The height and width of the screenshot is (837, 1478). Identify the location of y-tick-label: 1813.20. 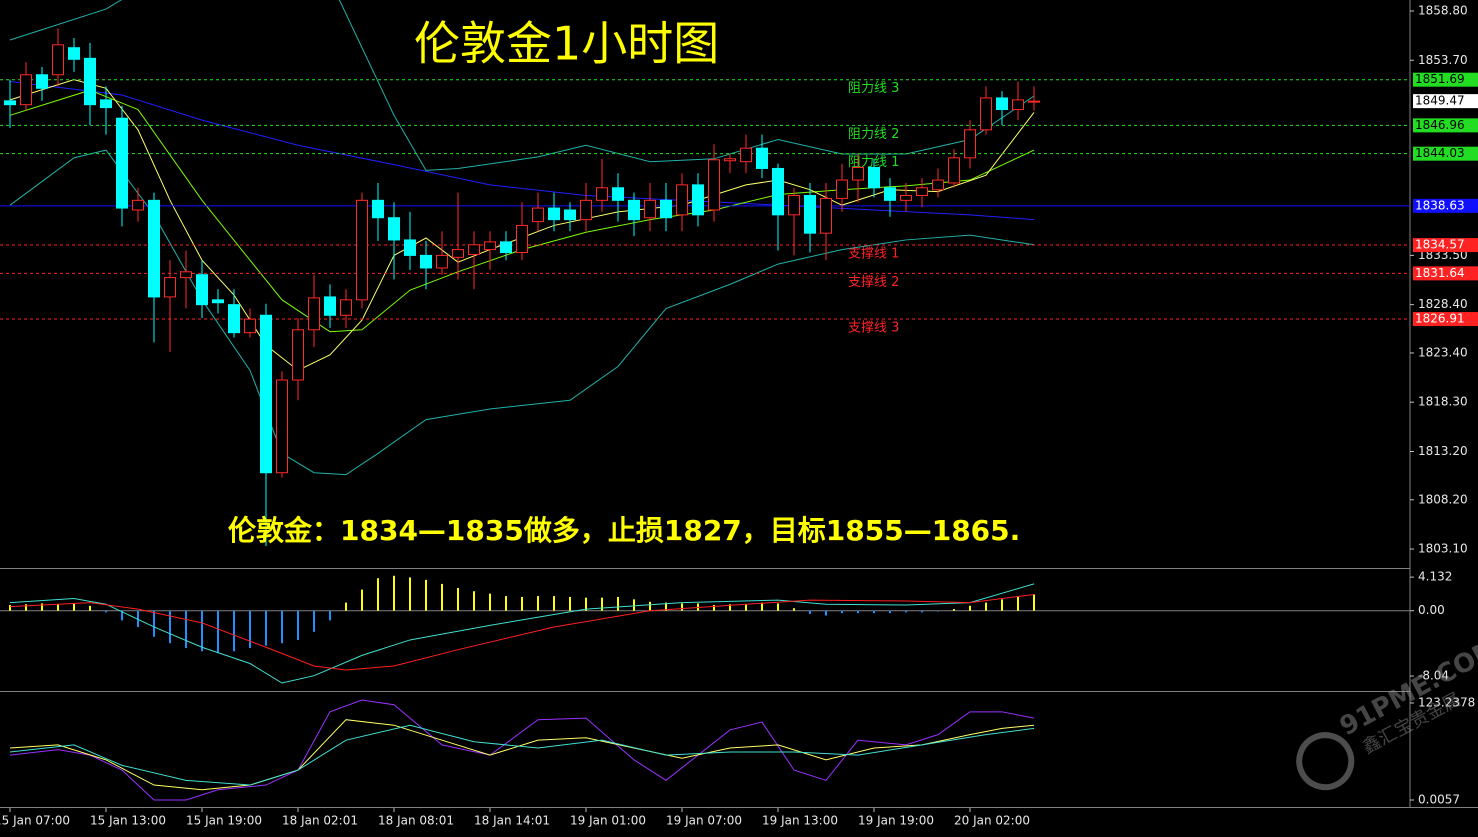
(1443, 451).